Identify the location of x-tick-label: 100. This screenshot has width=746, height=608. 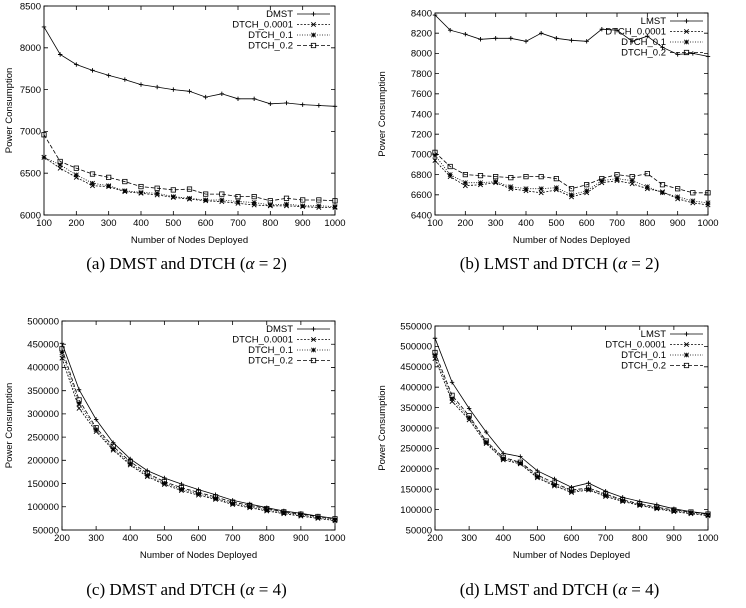
(44, 223).